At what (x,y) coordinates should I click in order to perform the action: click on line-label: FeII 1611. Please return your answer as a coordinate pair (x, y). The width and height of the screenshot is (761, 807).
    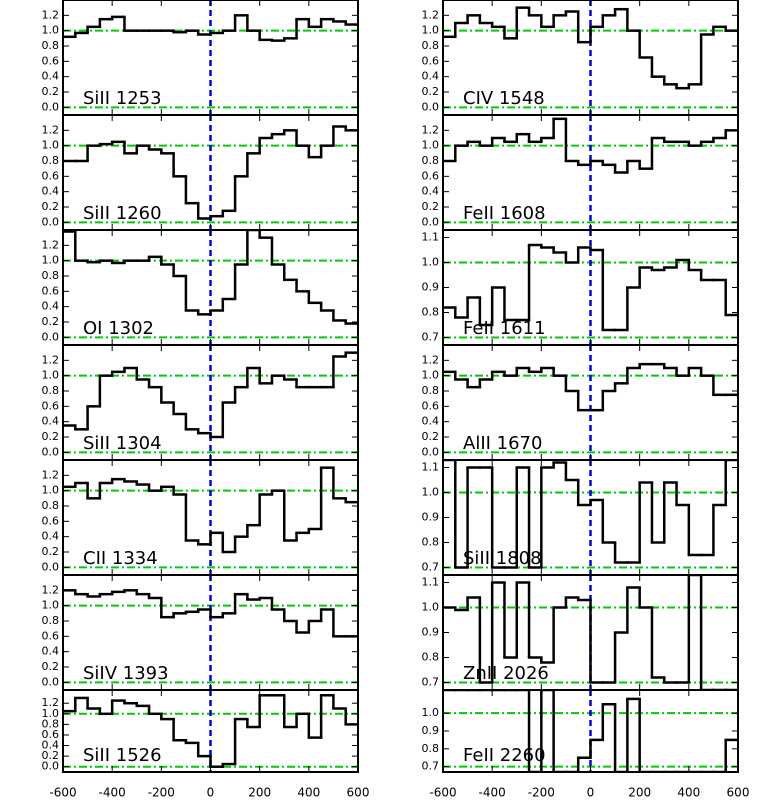
    Looking at the image, I should click on (504, 328).